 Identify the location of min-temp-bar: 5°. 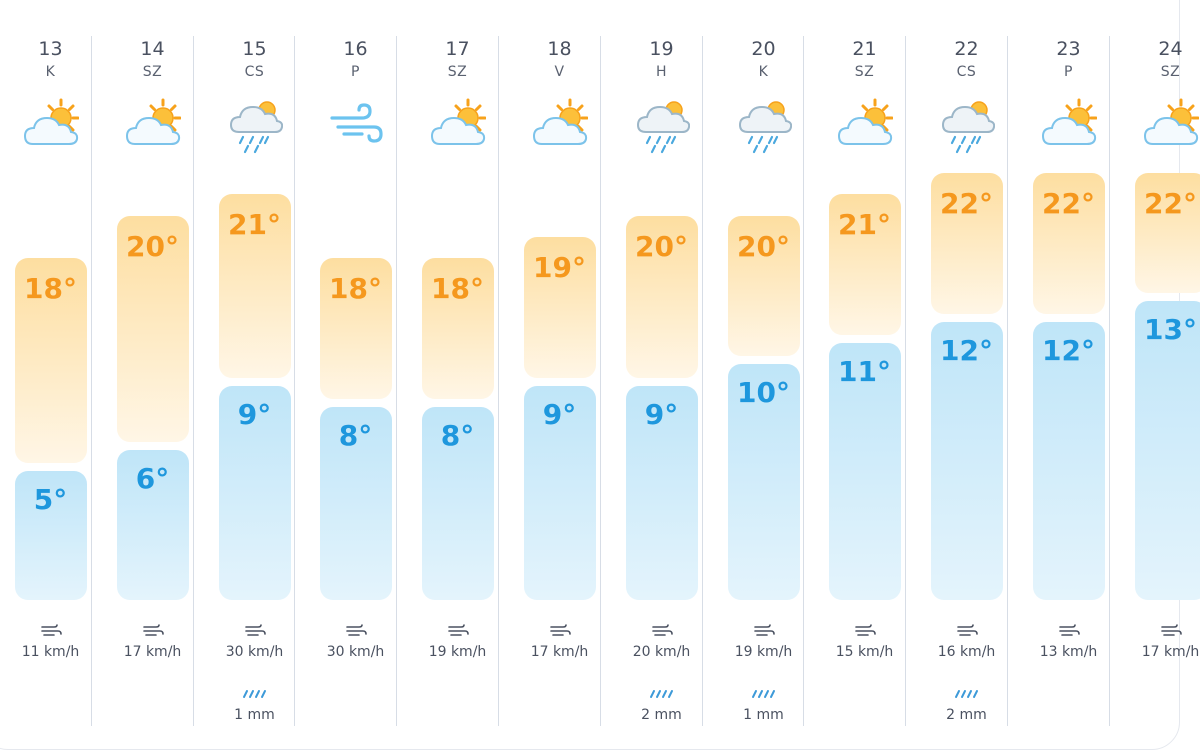
(50, 535).